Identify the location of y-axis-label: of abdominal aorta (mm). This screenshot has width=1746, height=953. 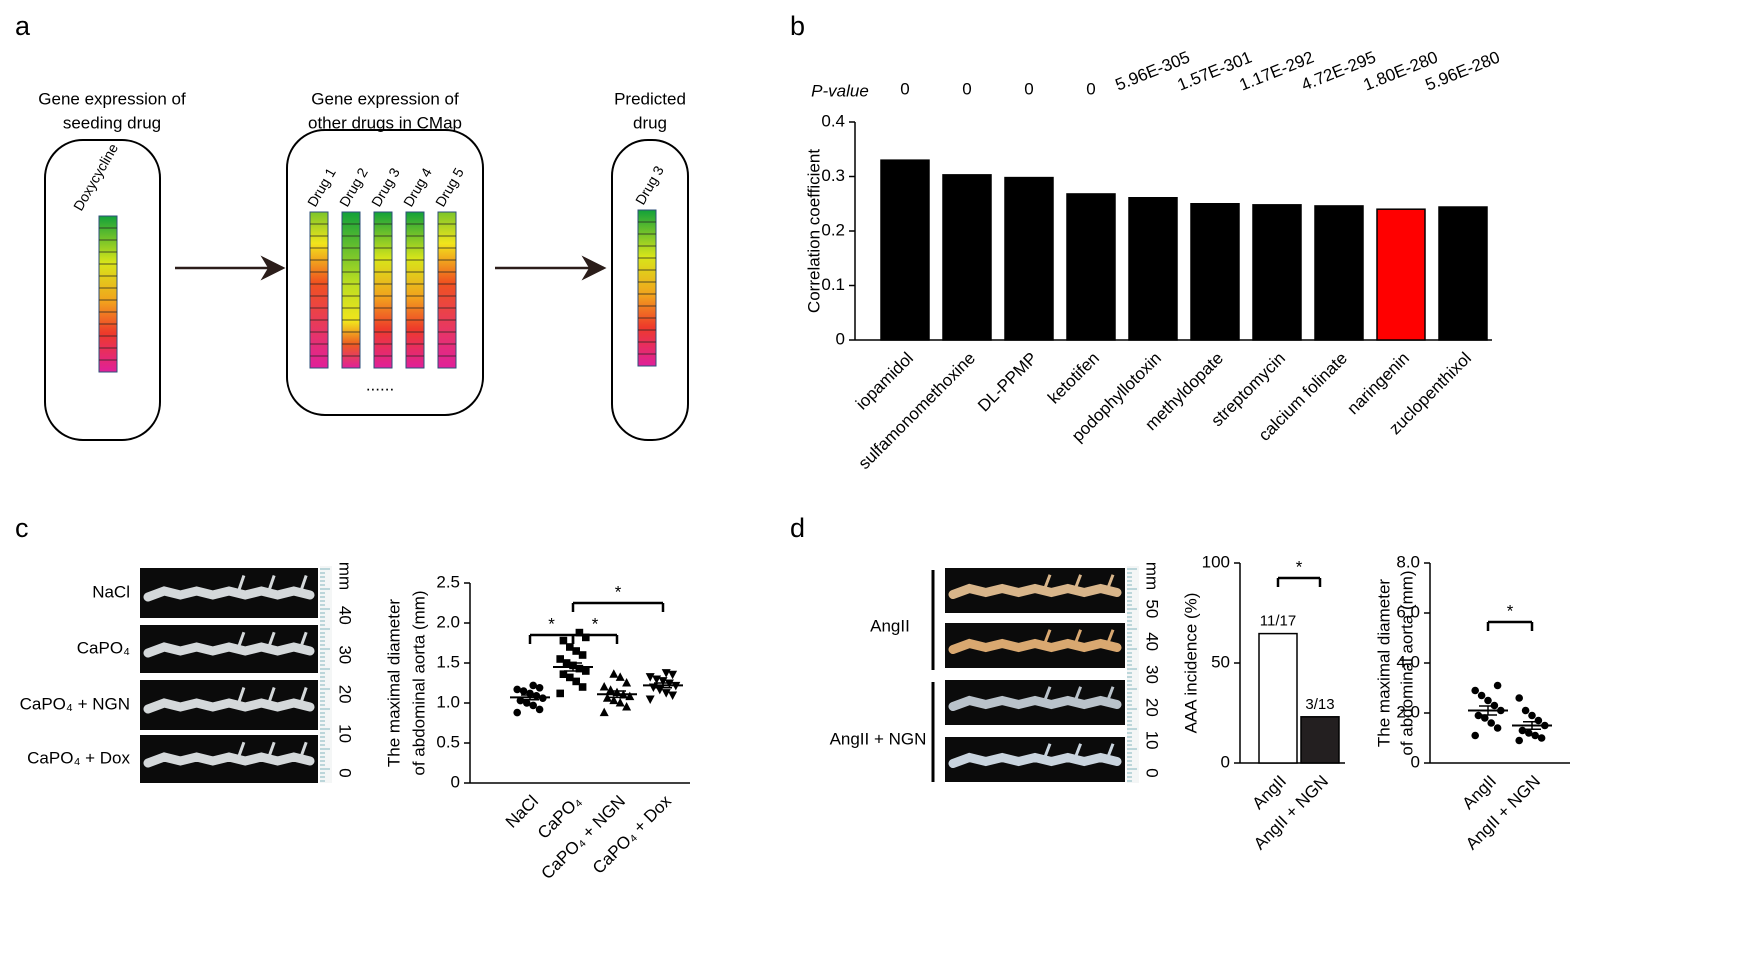
(1406, 662).